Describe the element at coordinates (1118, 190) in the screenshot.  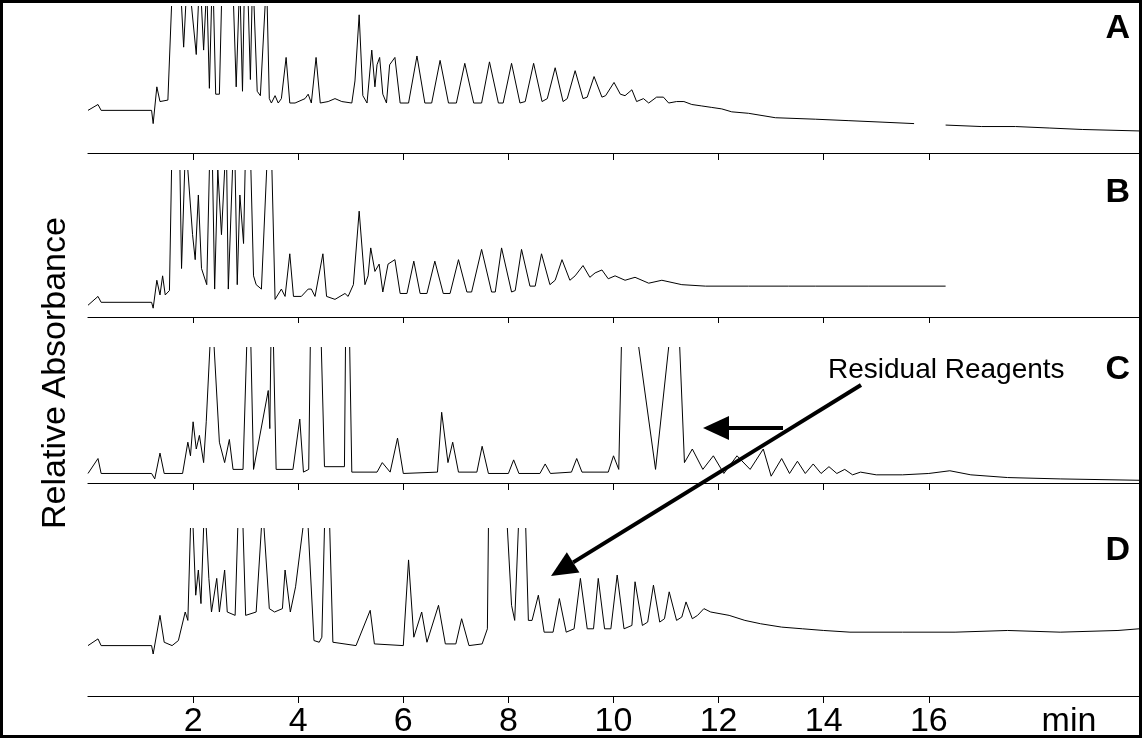
I see `chart-title: B` at that location.